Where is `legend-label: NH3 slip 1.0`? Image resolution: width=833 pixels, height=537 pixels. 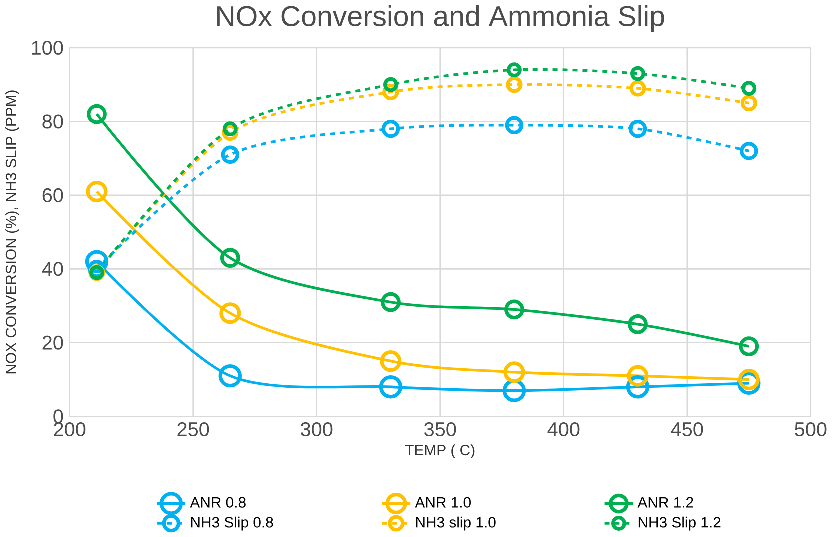
legend-label: NH3 slip 1.0 is located at coordinates (456, 523).